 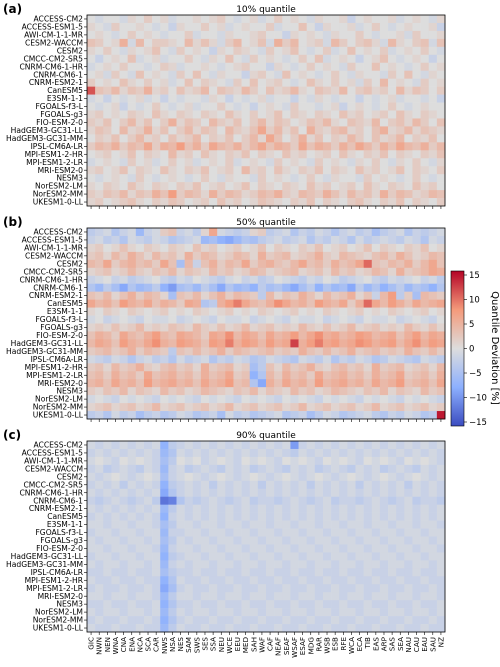 What do you see at coordinates (53, 240) in the screenshot?
I see `row-label: ACCESS-ESM1-5` at bounding box center [53, 240].